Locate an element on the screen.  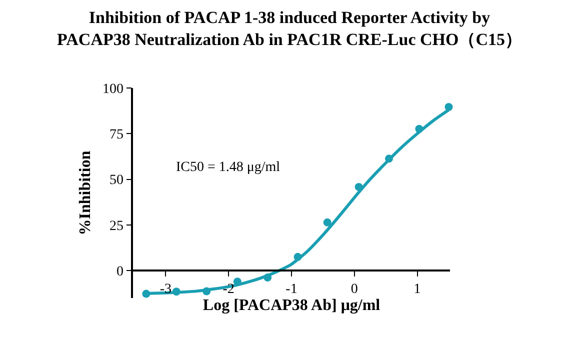
y-tick-label: 75 is located at coordinates (116, 135).